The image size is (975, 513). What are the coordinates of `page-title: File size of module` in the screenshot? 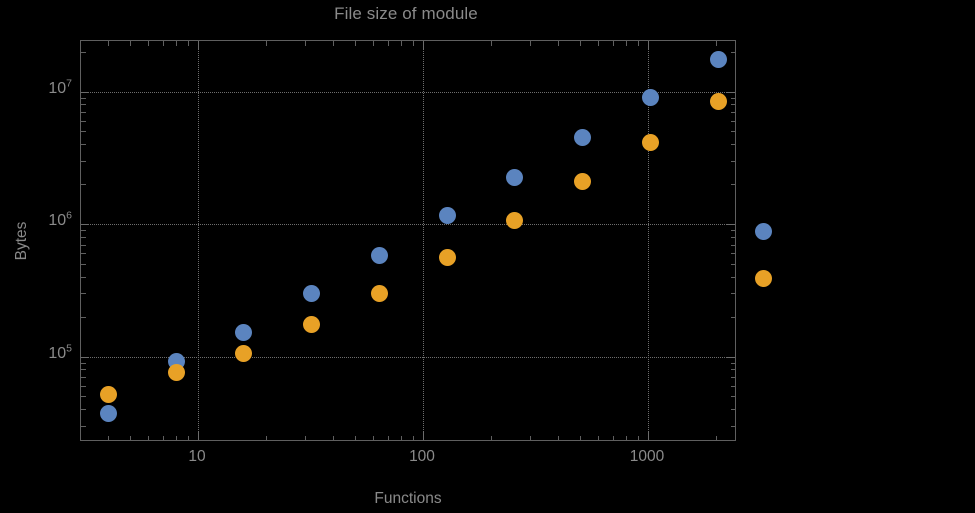 It's located at (406, 13).